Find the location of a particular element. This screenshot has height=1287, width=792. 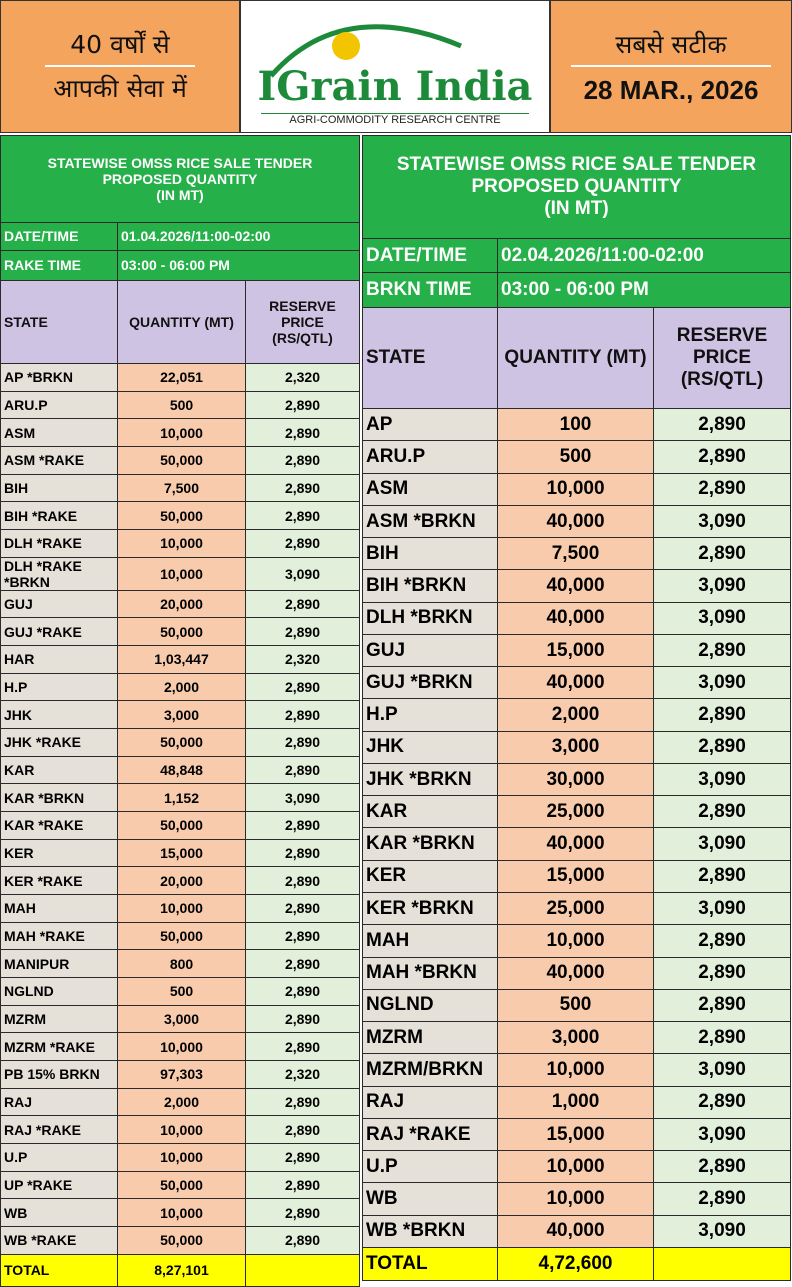

column-header-row: STATE QUANTITY (MT) RESERVE PRICE (RS/QTL) is located at coordinates (180, 322).